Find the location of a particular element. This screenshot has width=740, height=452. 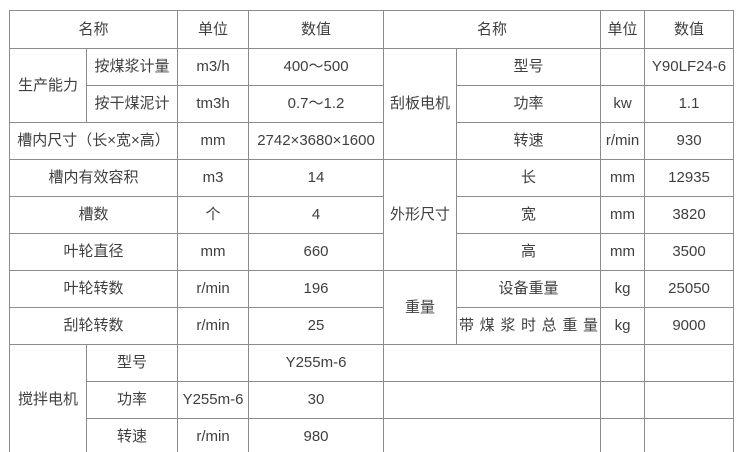

param-name-cell: 长 is located at coordinates (529, 178).